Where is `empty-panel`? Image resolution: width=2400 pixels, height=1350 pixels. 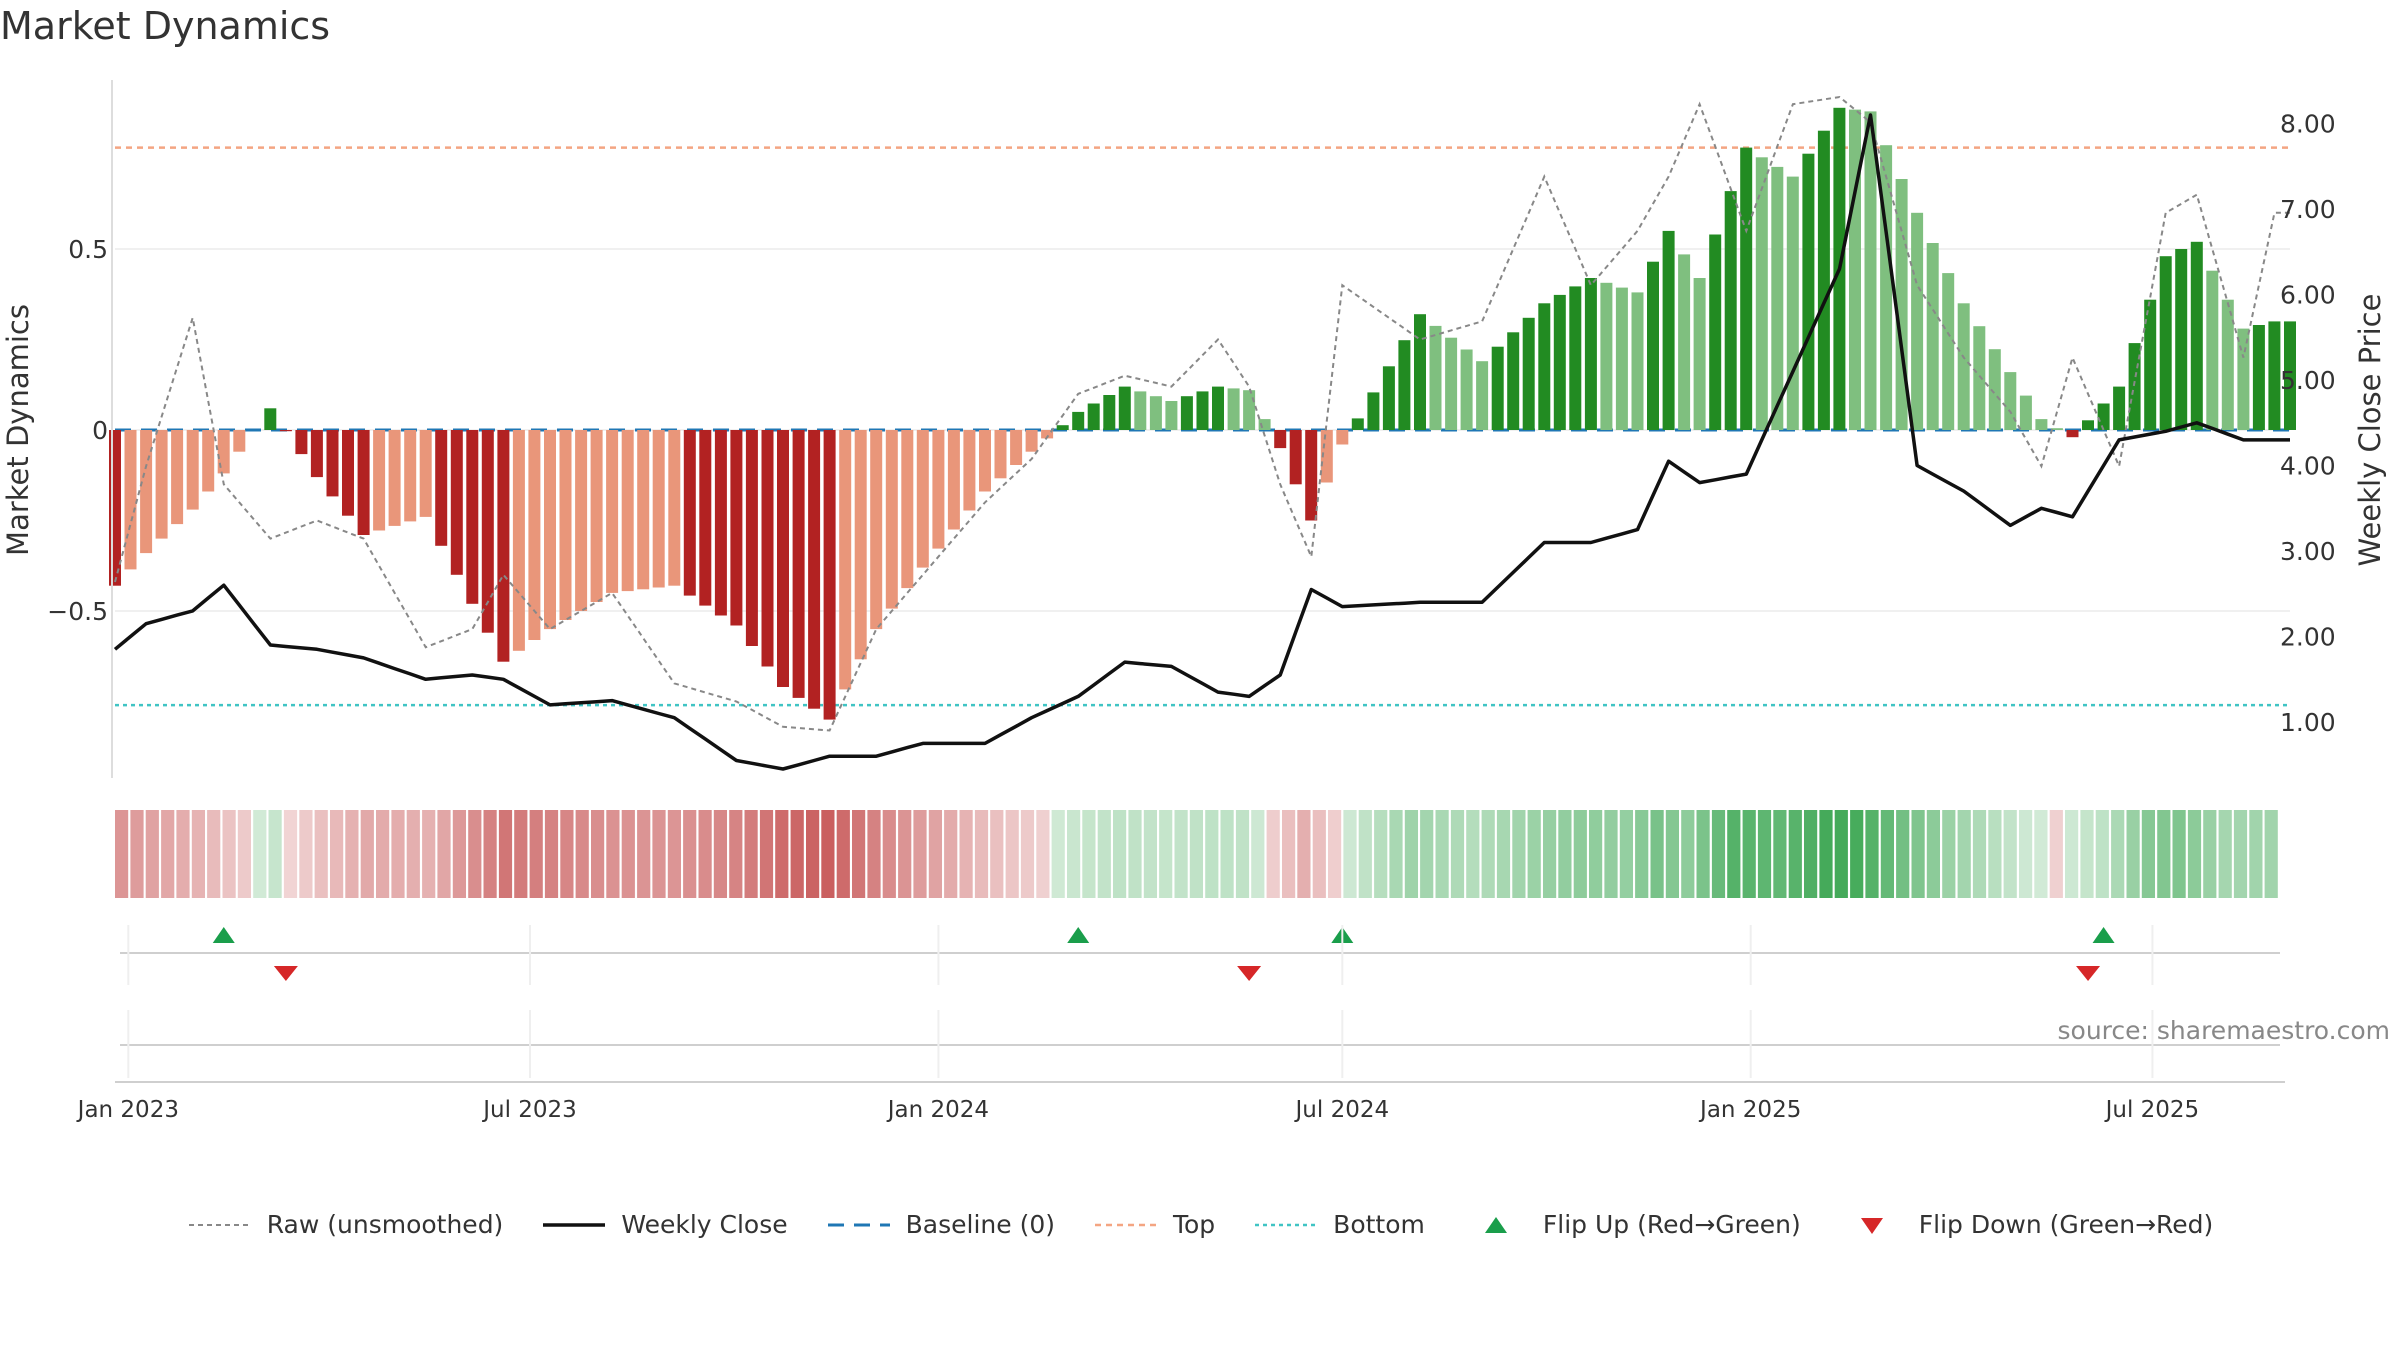
empty-panel is located at coordinates (1200, 1063).